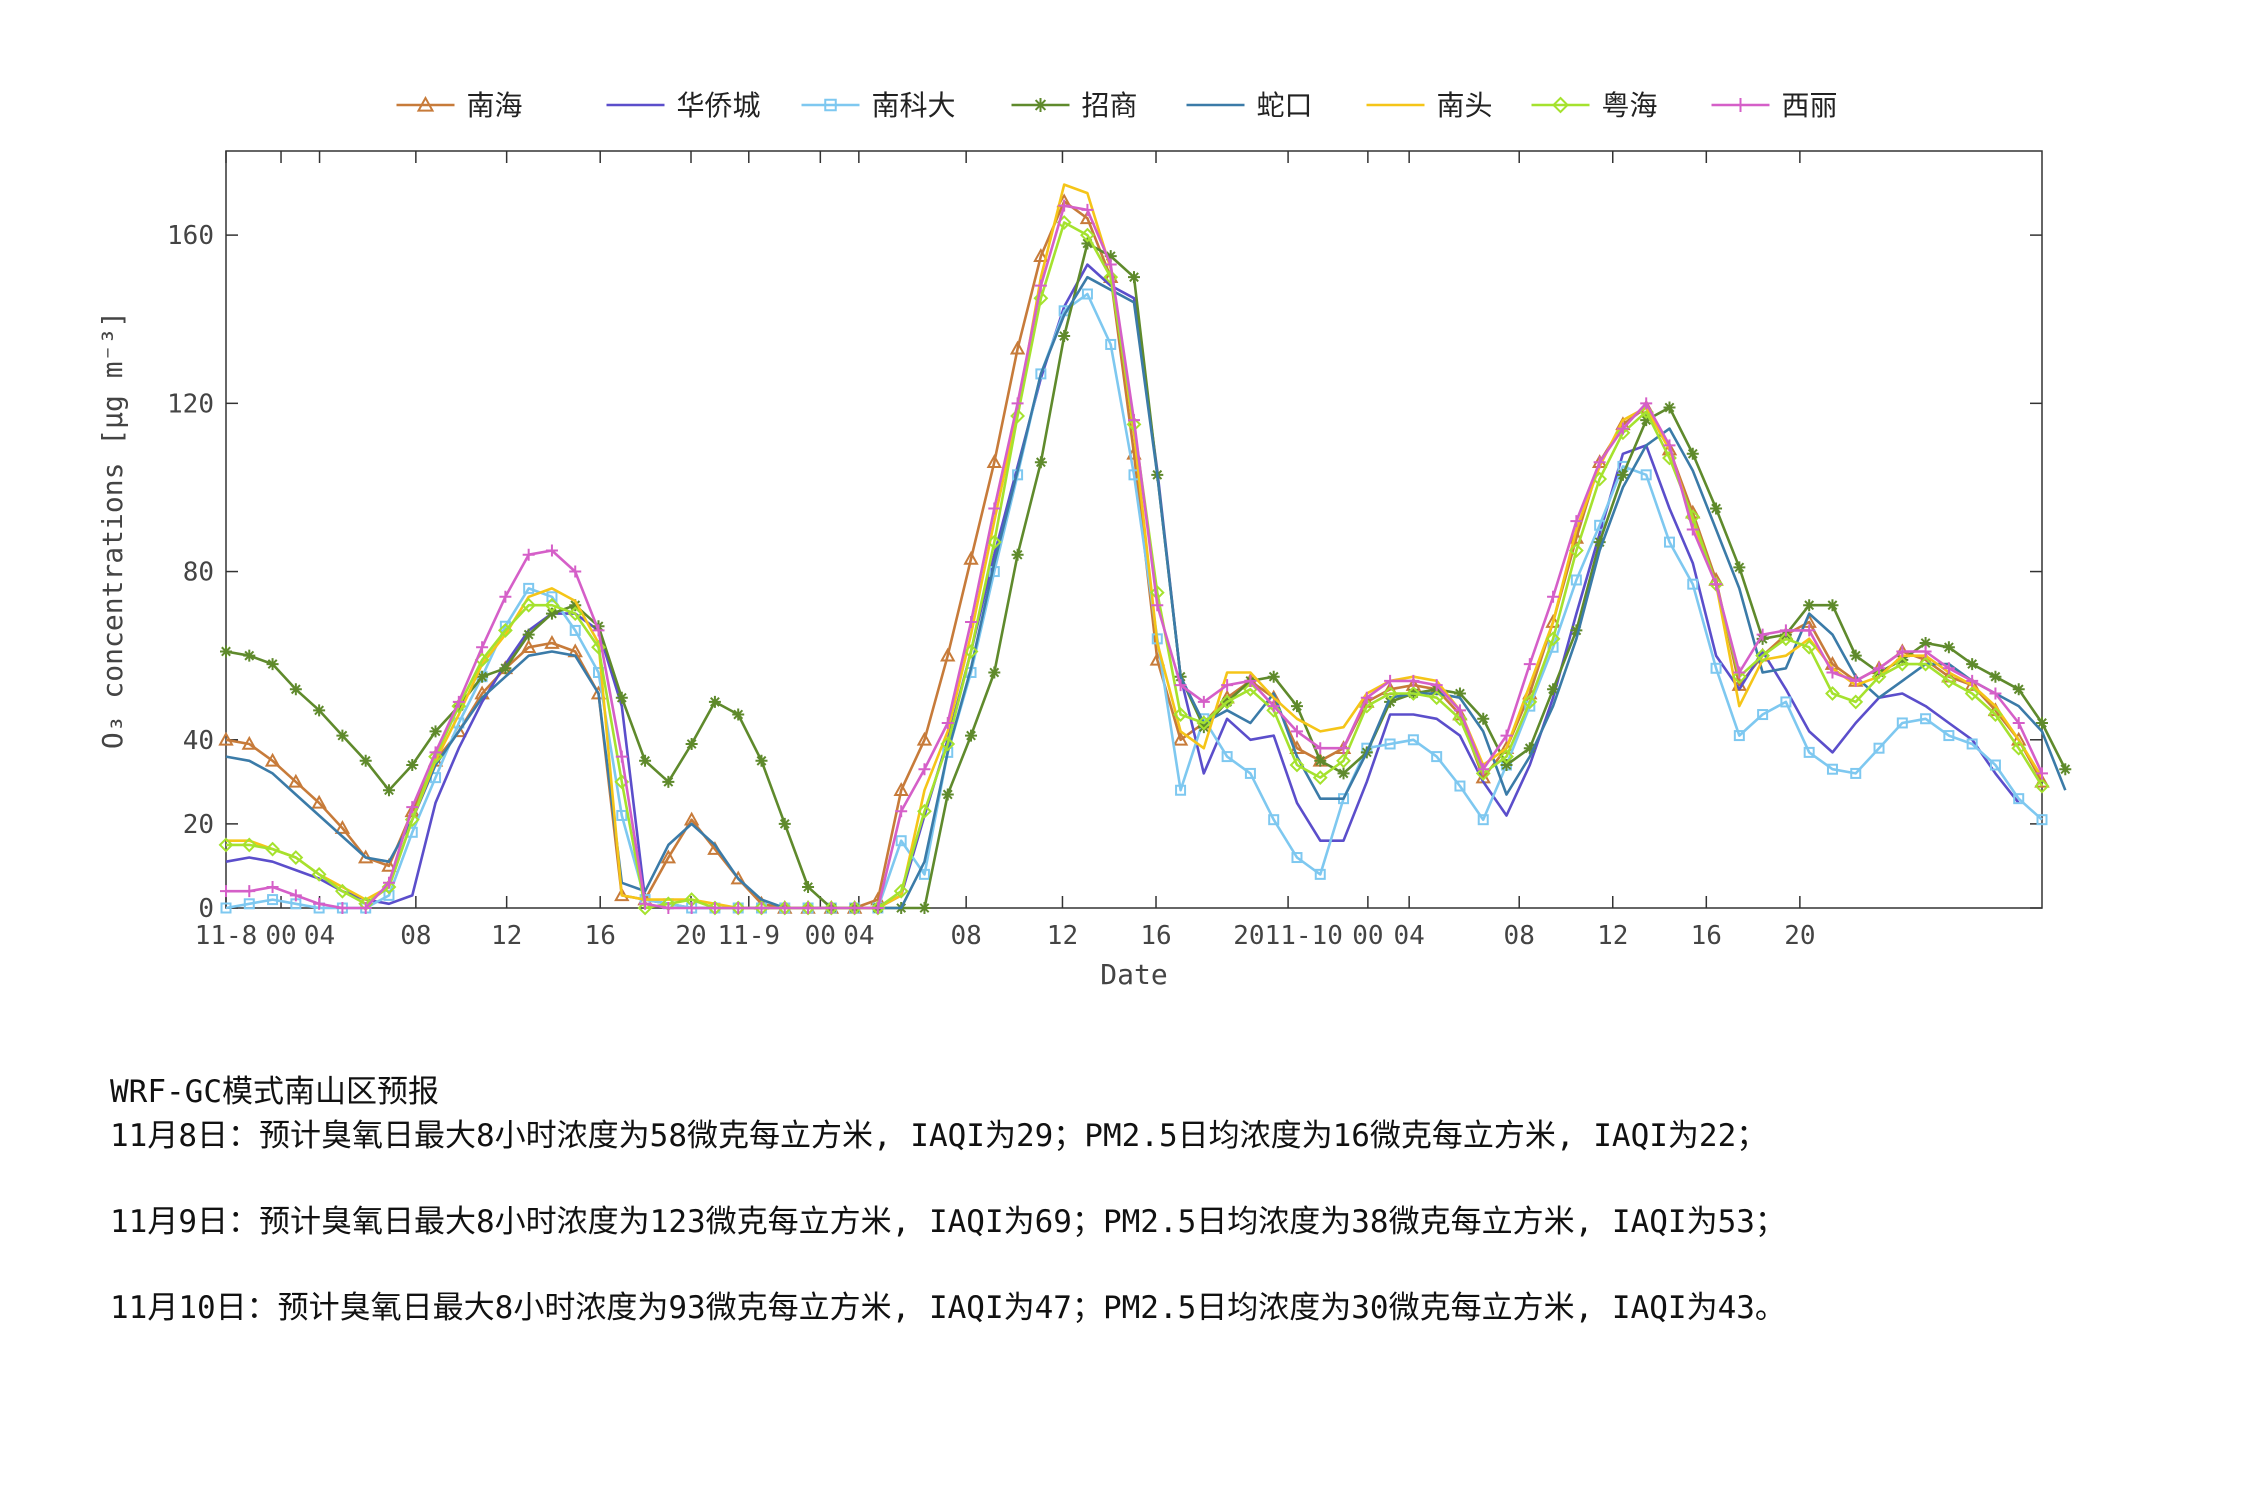  What do you see at coordinates (190, 236) in the screenshot?
I see `y-tick-label: 160` at bounding box center [190, 236].